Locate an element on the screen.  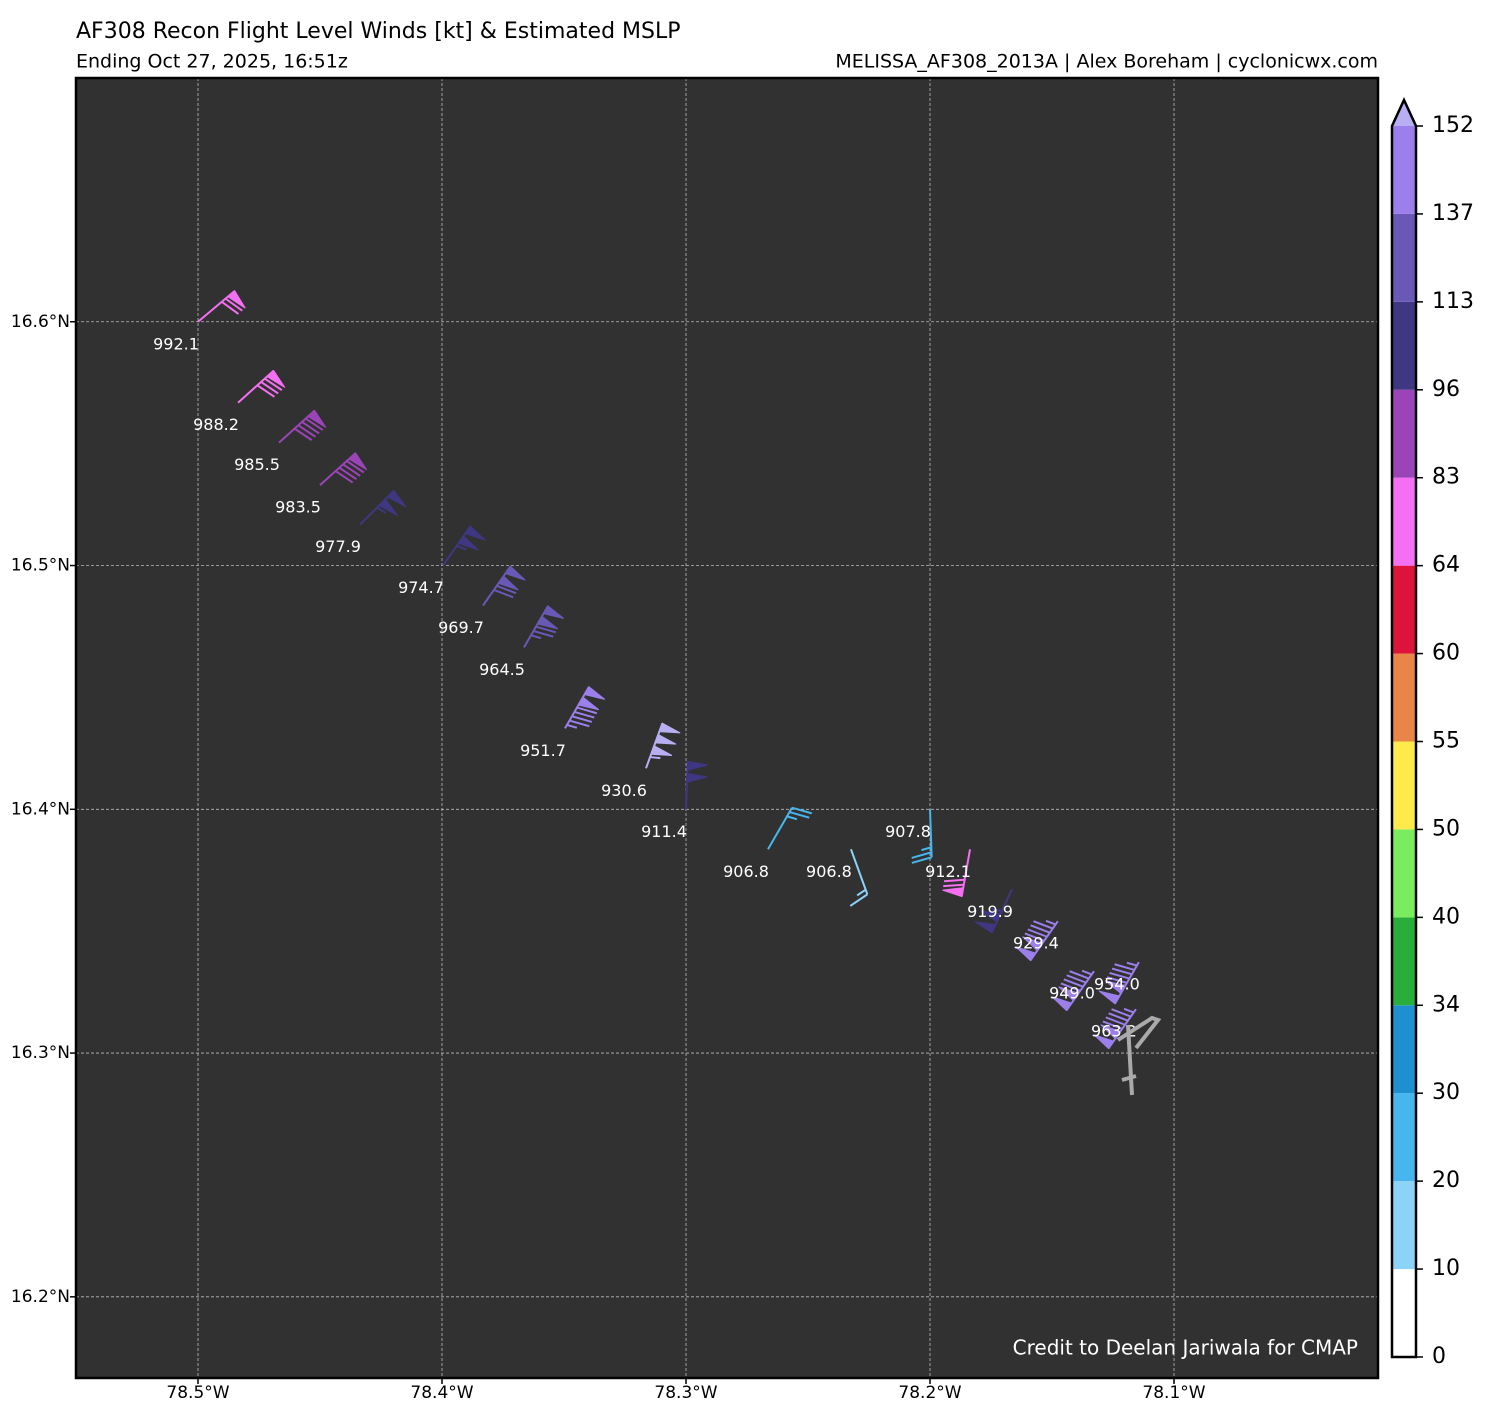
colorbar-tick-label: 113 is located at coordinates (1453, 301).